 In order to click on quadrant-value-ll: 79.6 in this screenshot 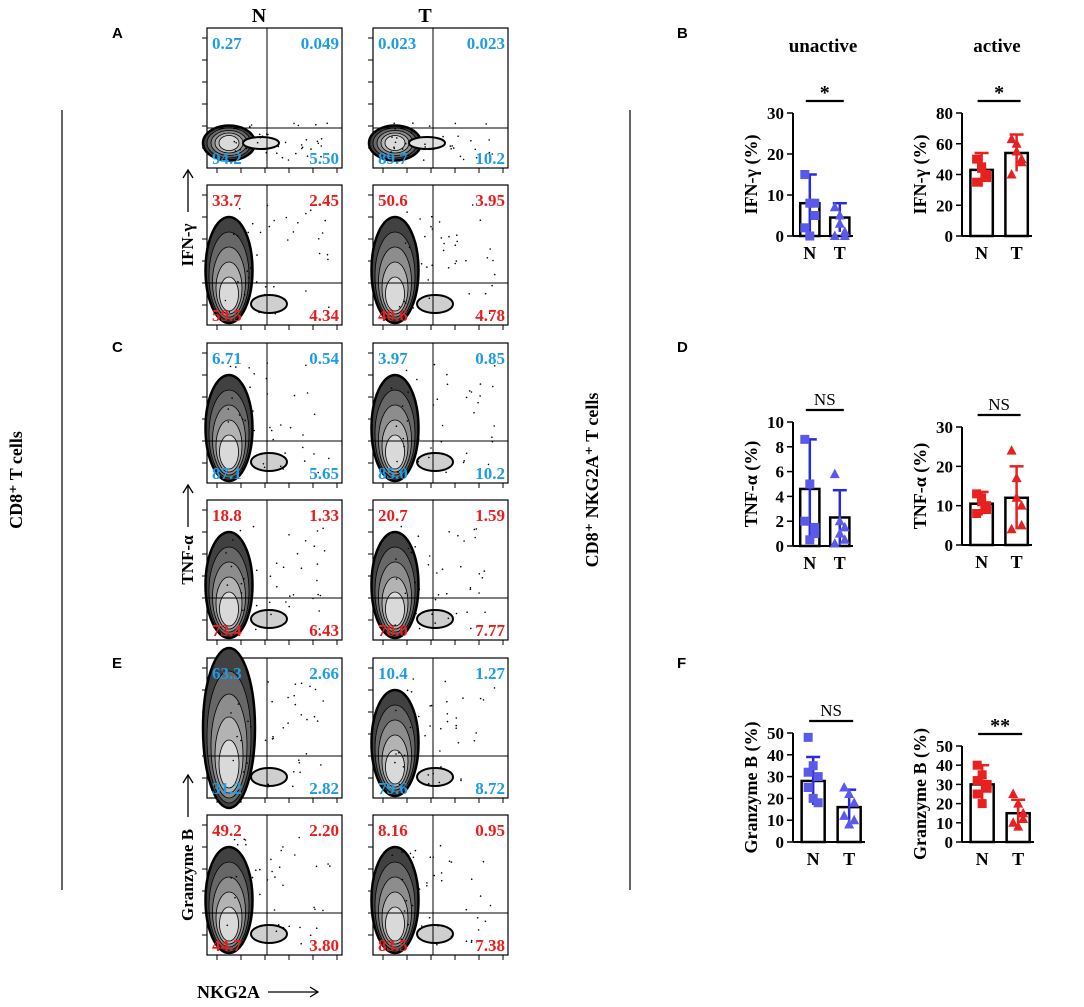, I will do `click(393, 788)`.